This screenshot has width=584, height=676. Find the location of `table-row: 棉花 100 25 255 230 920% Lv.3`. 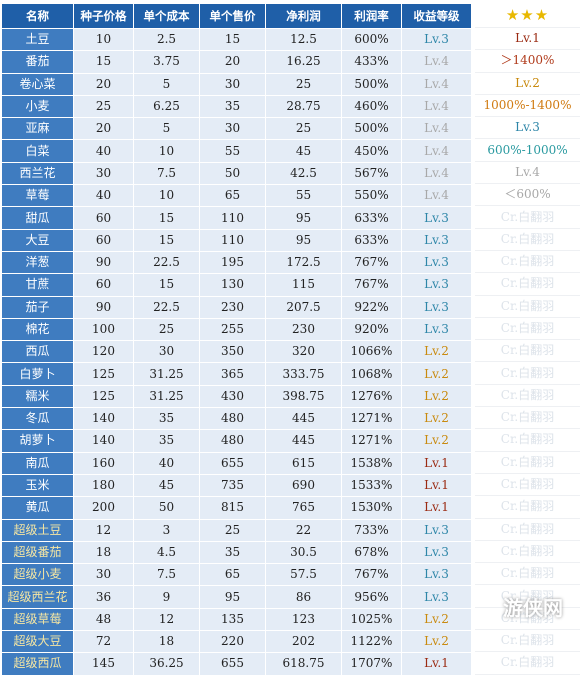

table-row: 棉花 100 25 255 230 920% Lv.3 is located at coordinates (236, 329).